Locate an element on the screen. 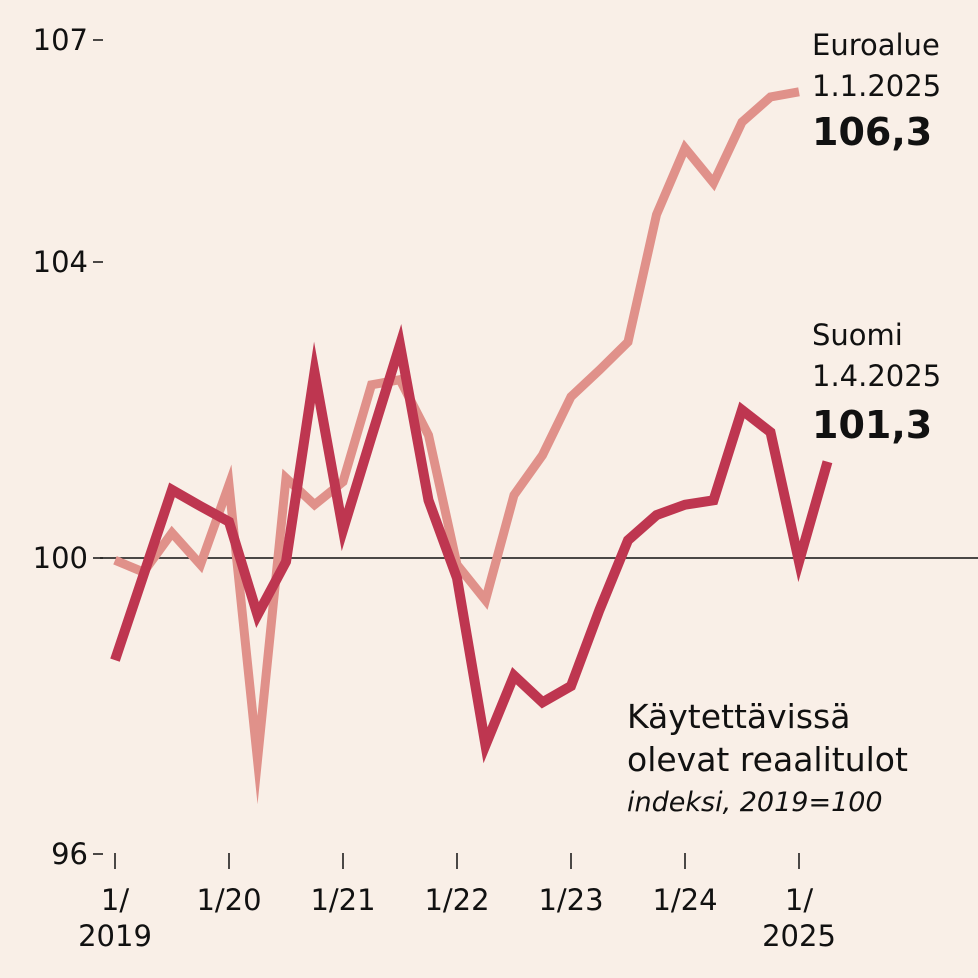 The image size is (978, 978). y-tick-label: 96 is located at coordinates (69, 854).